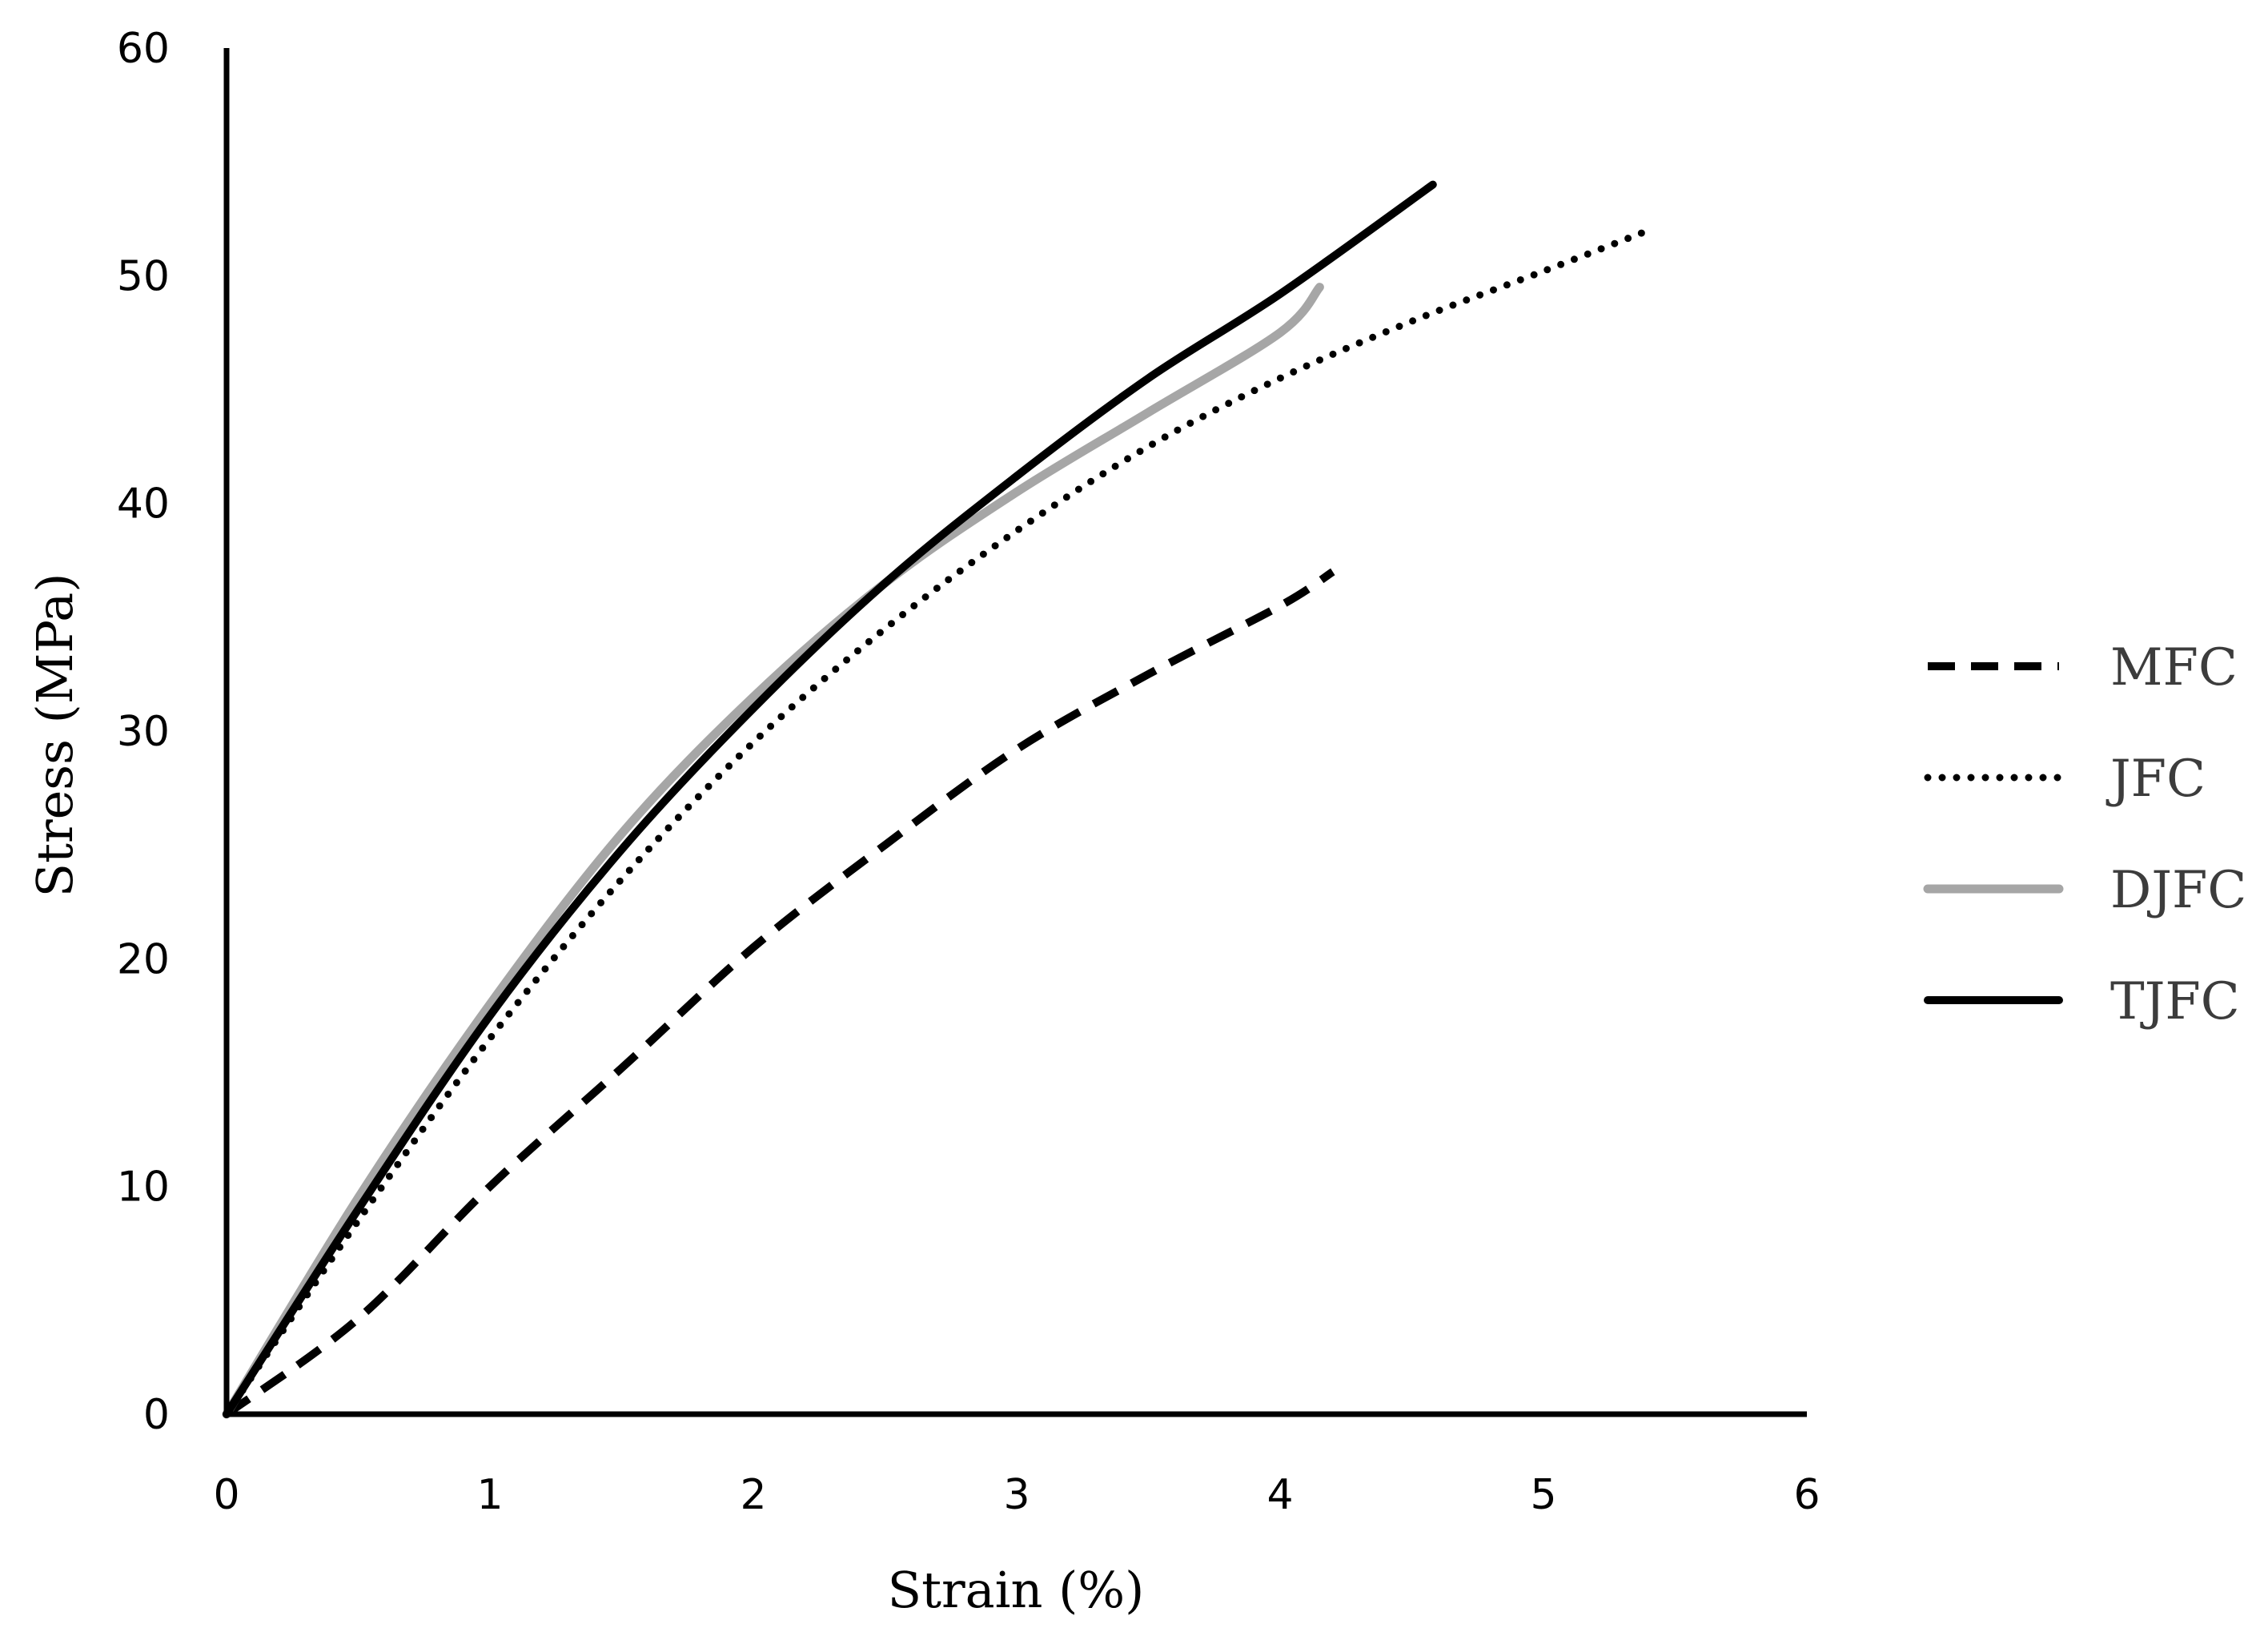 This screenshot has width=2268, height=1640. What do you see at coordinates (143, 1188) in the screenshot?
I see `y-tick-label: 10` at bounding box center [143, 1188].